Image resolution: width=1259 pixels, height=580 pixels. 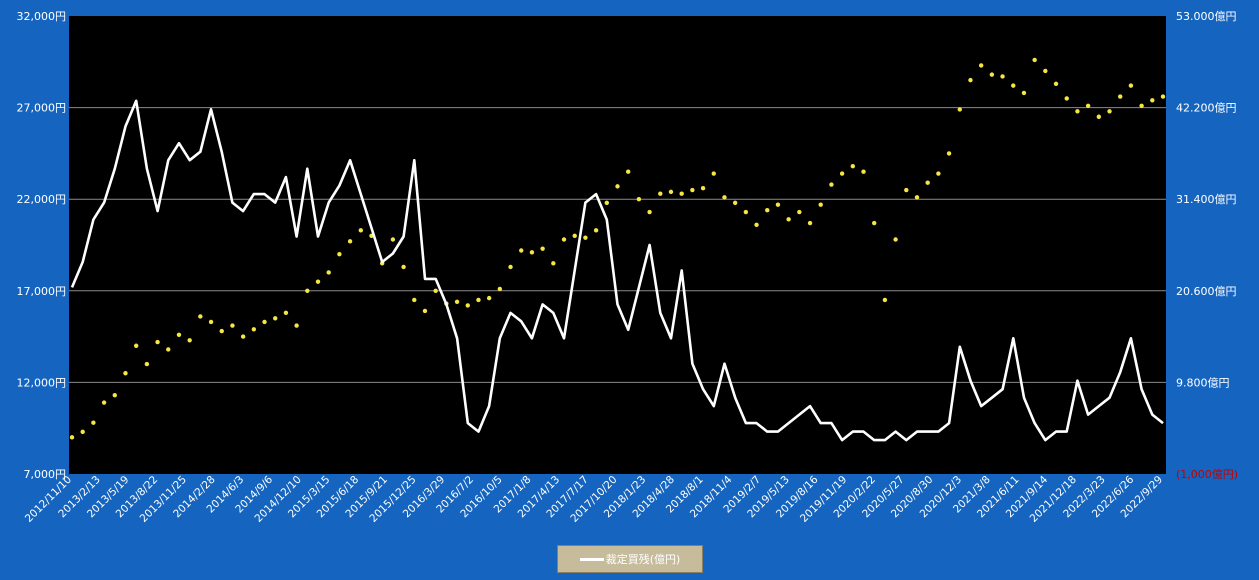 What do you see at coordinates (1206, 16) in the screenshot?
I see `y-right-tick-label: 53.000億円` at bounding box center [1206, 16].